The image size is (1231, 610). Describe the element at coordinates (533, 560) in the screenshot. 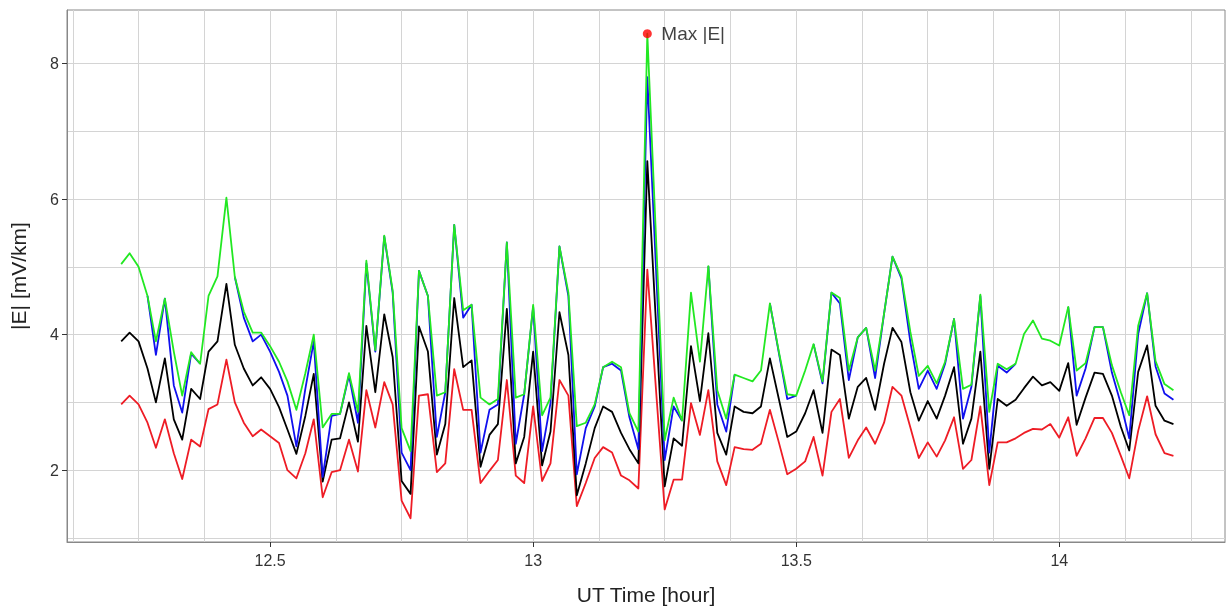

I see `x-tick-label: 13` at that location.